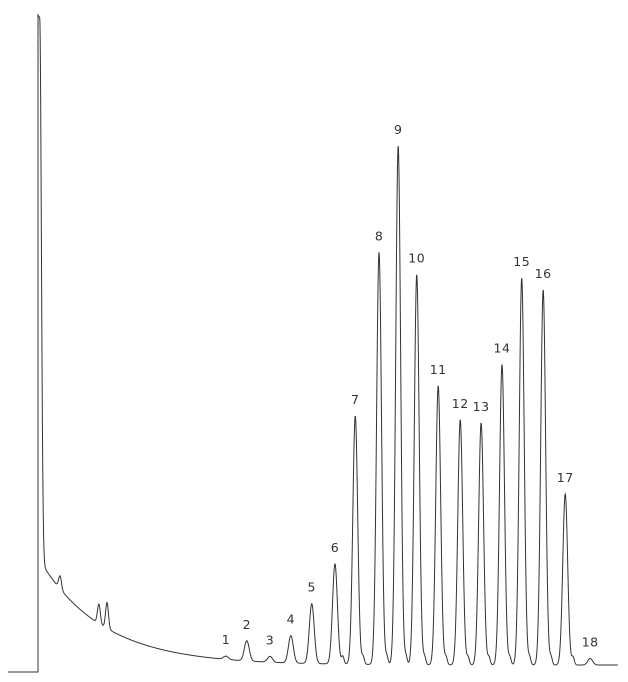  I want to click on peak-label-12: 12, so click(460, 403).